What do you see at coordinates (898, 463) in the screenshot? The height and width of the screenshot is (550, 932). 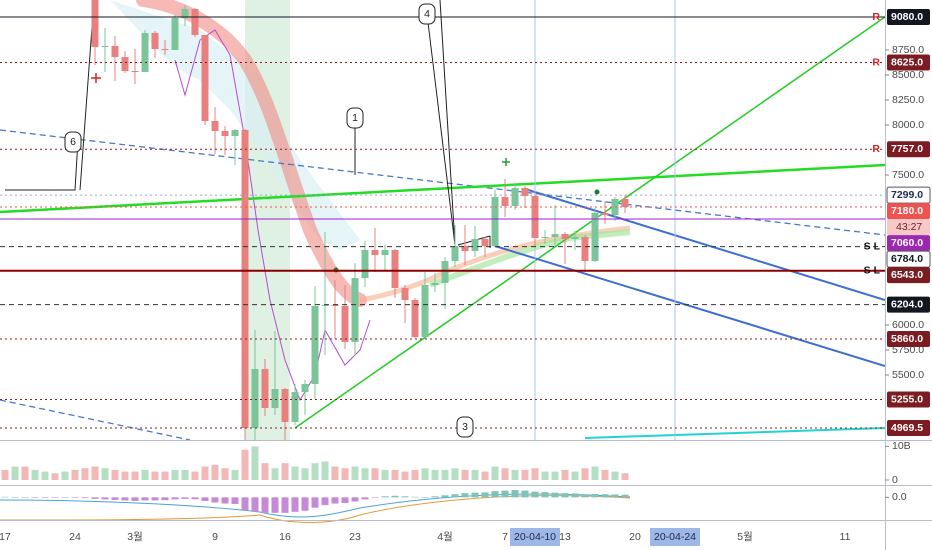 I see `layer: 10B 0` at bounding box center [898, 463].